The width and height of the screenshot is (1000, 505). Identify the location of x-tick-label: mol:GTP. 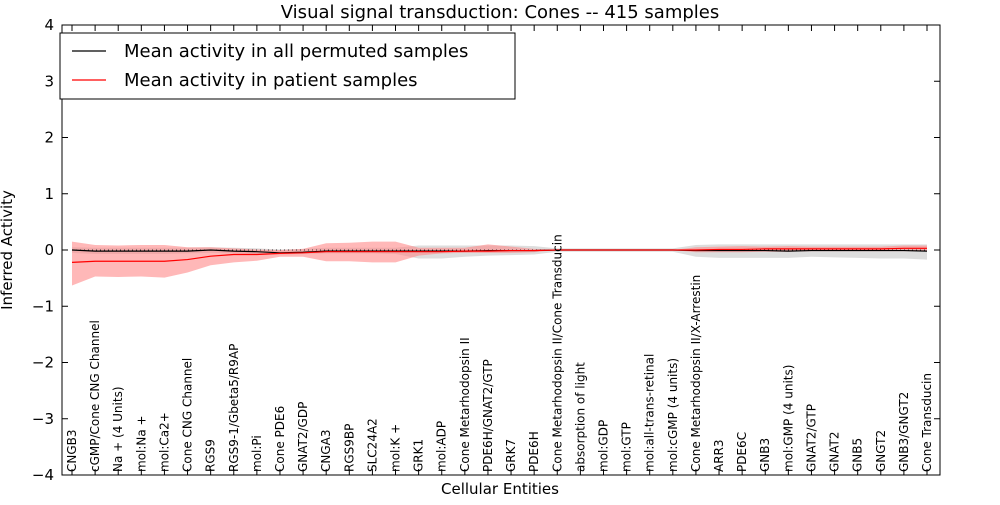
(627, 447).